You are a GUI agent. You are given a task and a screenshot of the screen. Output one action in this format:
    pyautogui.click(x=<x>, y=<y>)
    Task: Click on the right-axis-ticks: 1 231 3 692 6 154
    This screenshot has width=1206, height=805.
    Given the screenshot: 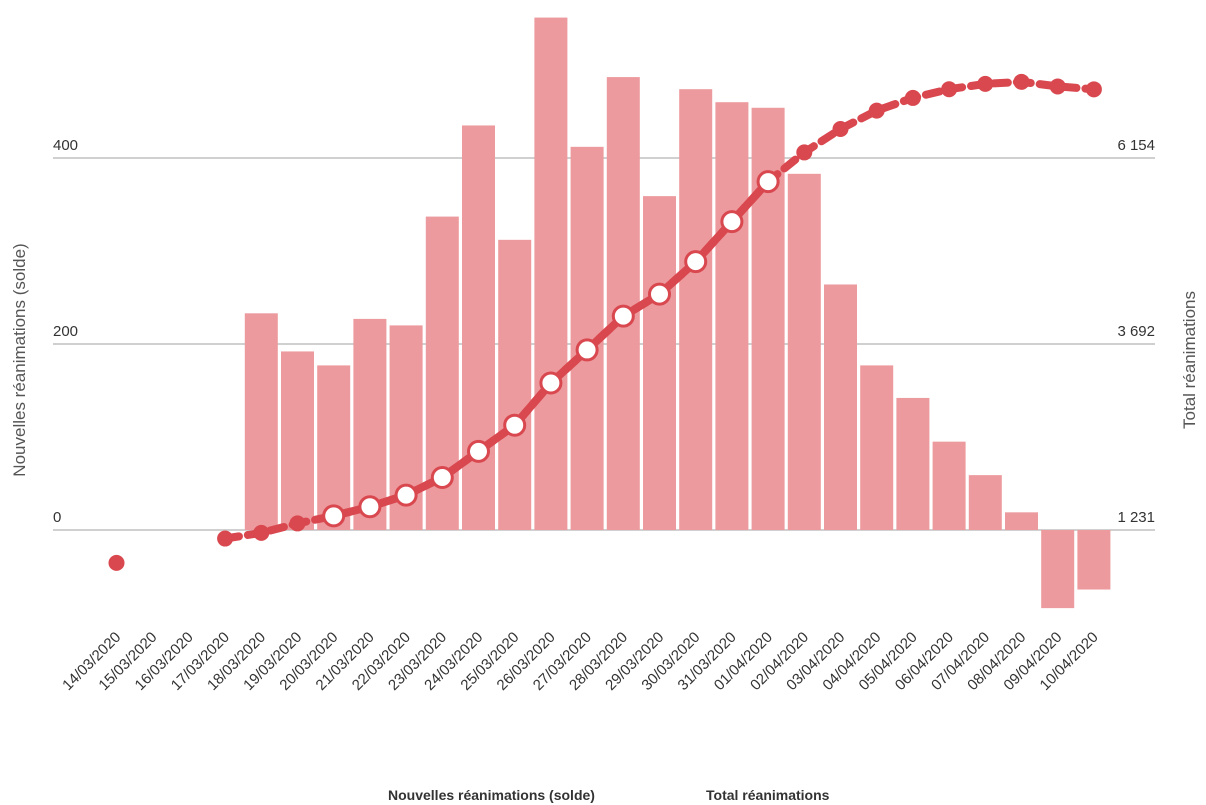 What is the action you would take?
    pyautogui.click(x=1136, y=331)
    